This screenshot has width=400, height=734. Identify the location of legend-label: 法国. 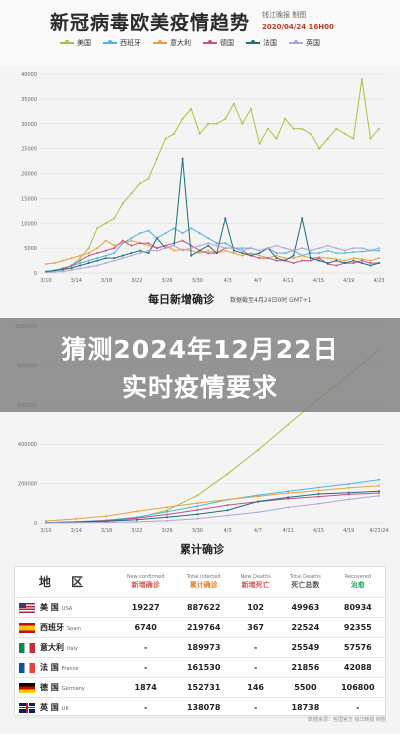
(270, 43).